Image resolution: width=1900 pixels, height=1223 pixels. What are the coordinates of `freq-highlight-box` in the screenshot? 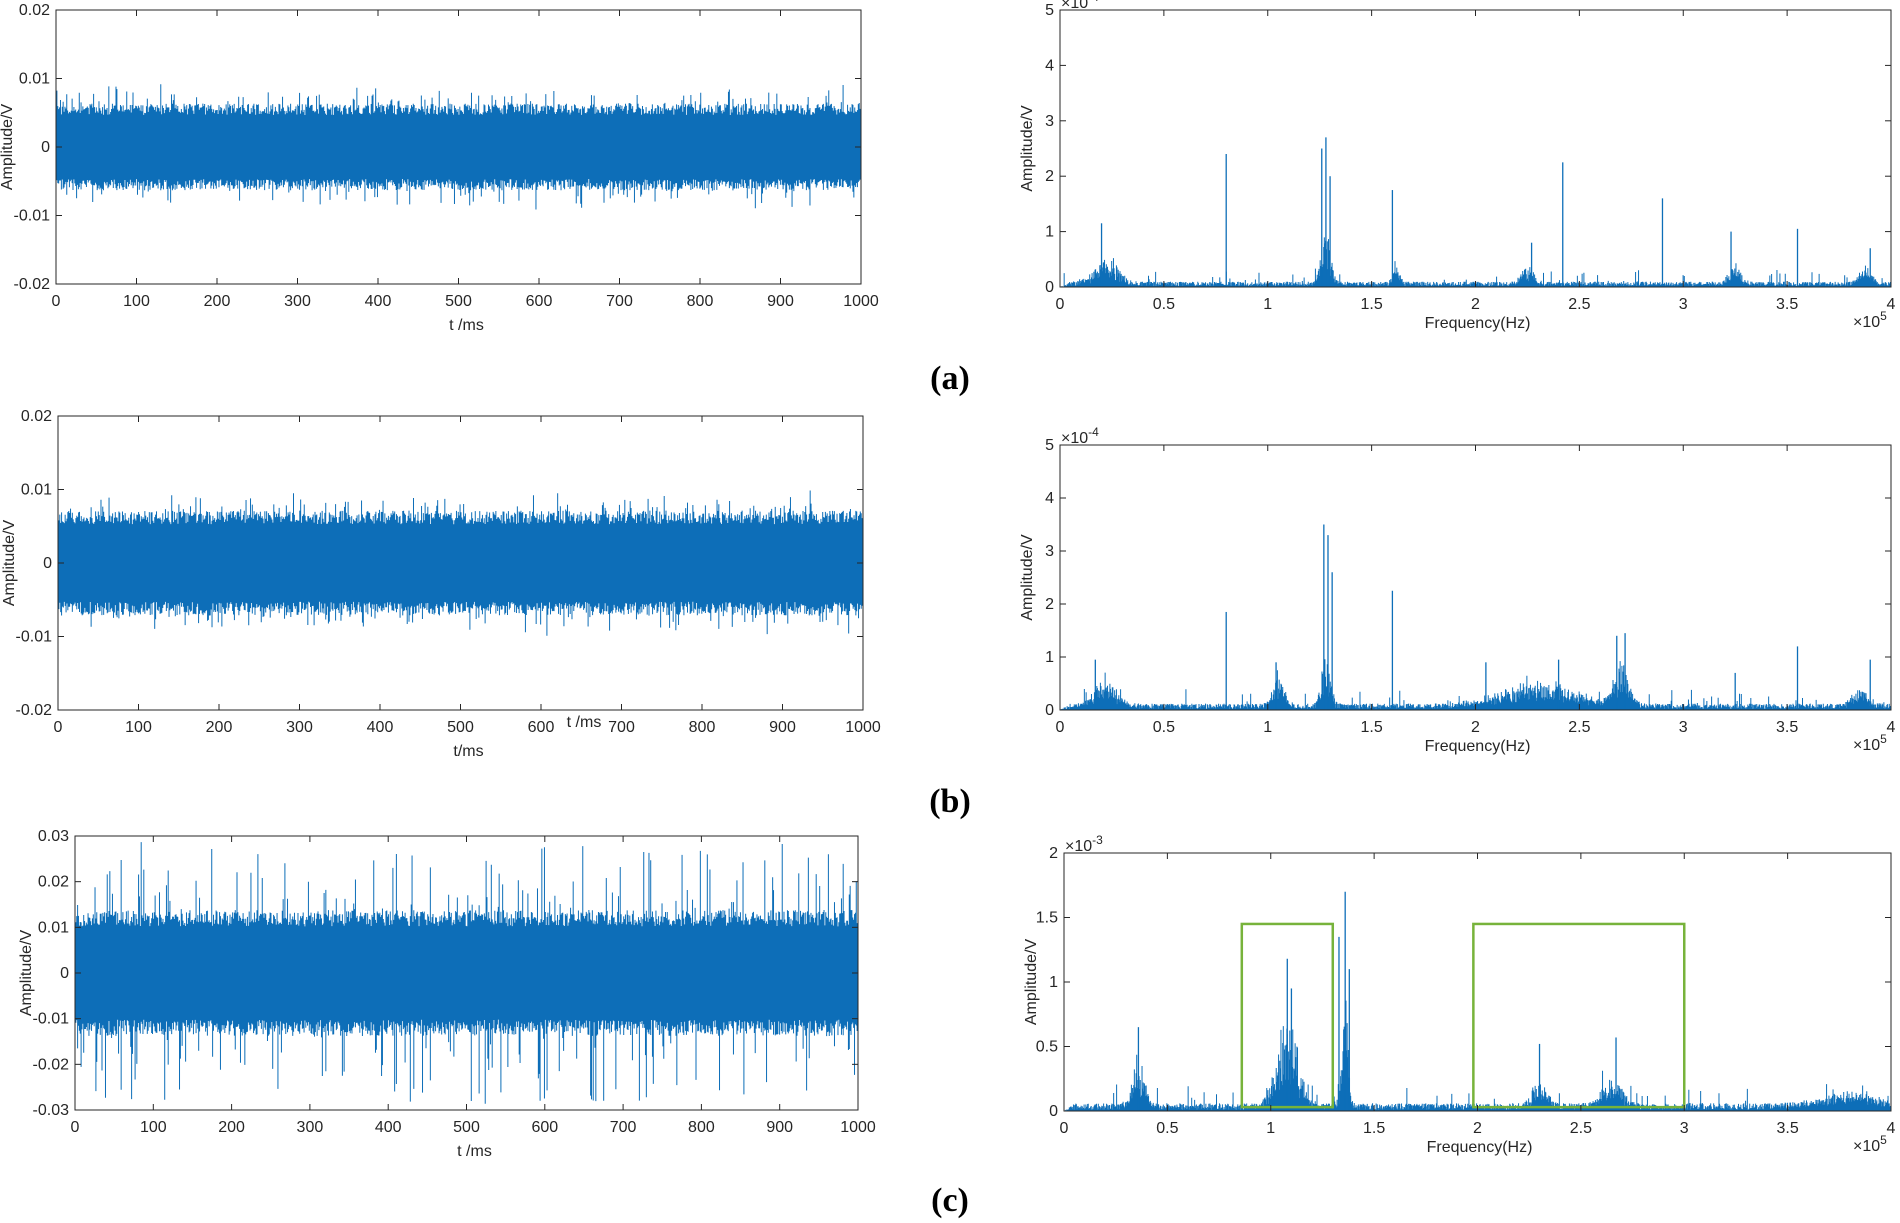 It's located at (1579, 1015).